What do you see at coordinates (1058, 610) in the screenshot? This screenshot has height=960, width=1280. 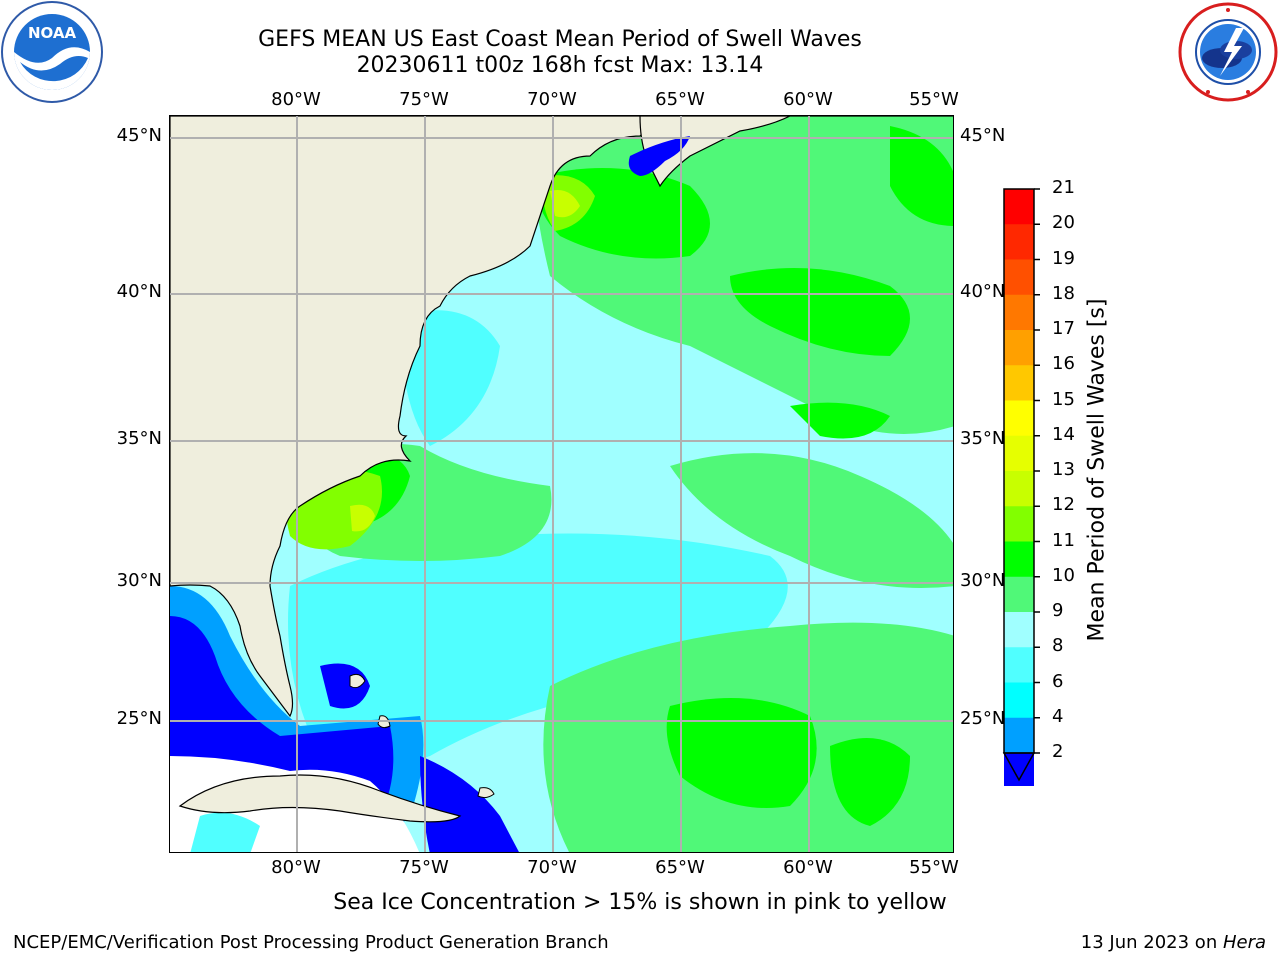 I see `colorbar-tick-label: 9` at bounding box center [1058, 610].